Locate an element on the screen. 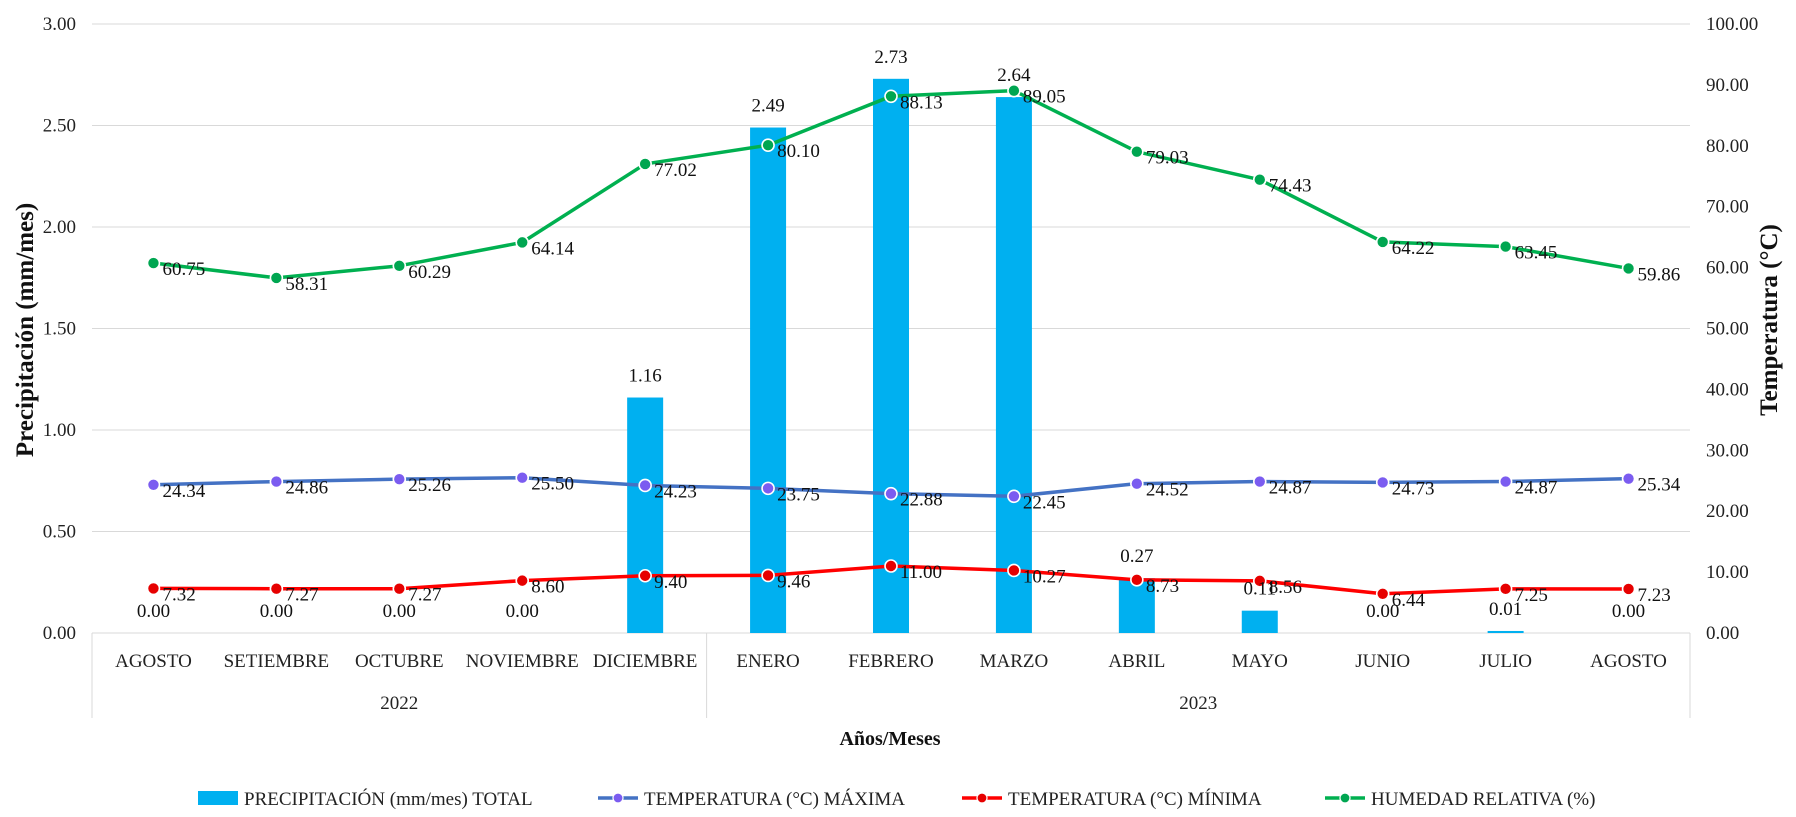 This screenshot has height=817, width=1796. temp-min-label: 6.44 is located at coordinates (1409, 600).